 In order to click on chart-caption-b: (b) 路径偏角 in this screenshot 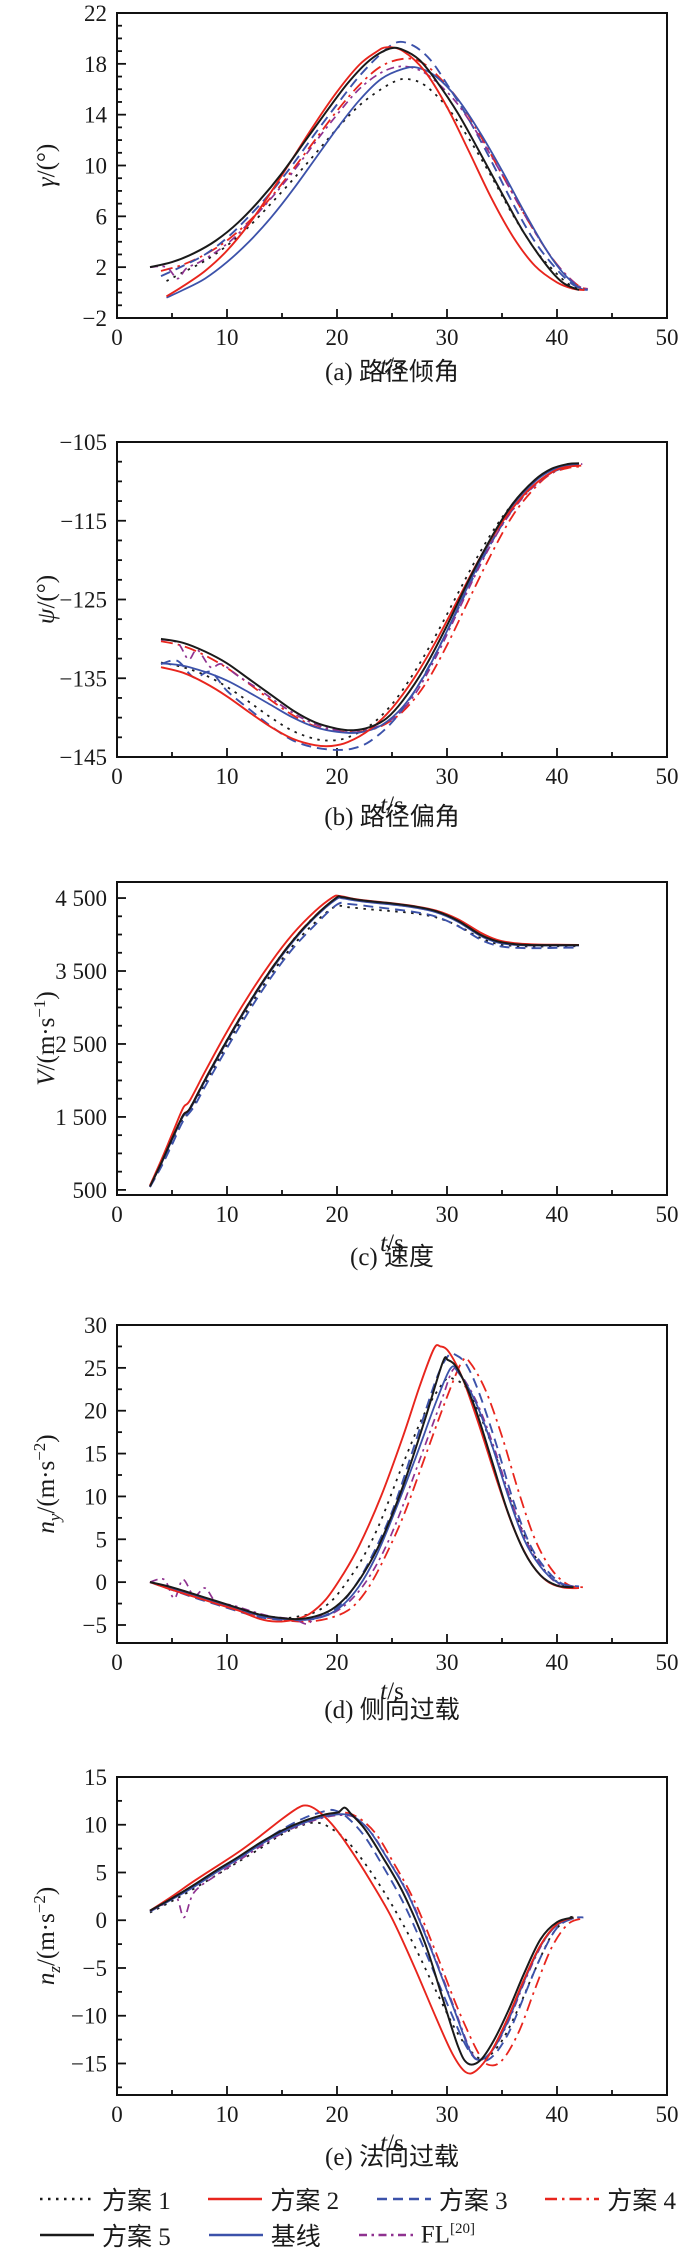, I will do `click(391, 817)`.